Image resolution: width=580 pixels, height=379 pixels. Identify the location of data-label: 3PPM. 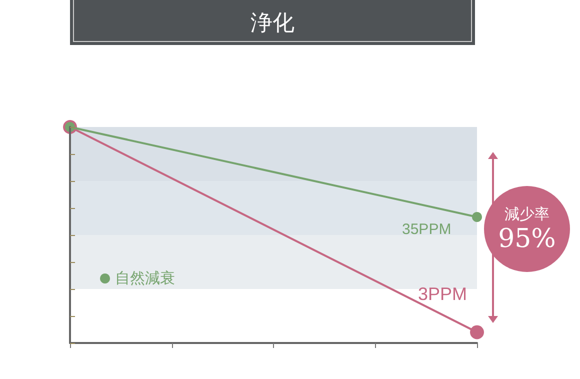
(443, 294).